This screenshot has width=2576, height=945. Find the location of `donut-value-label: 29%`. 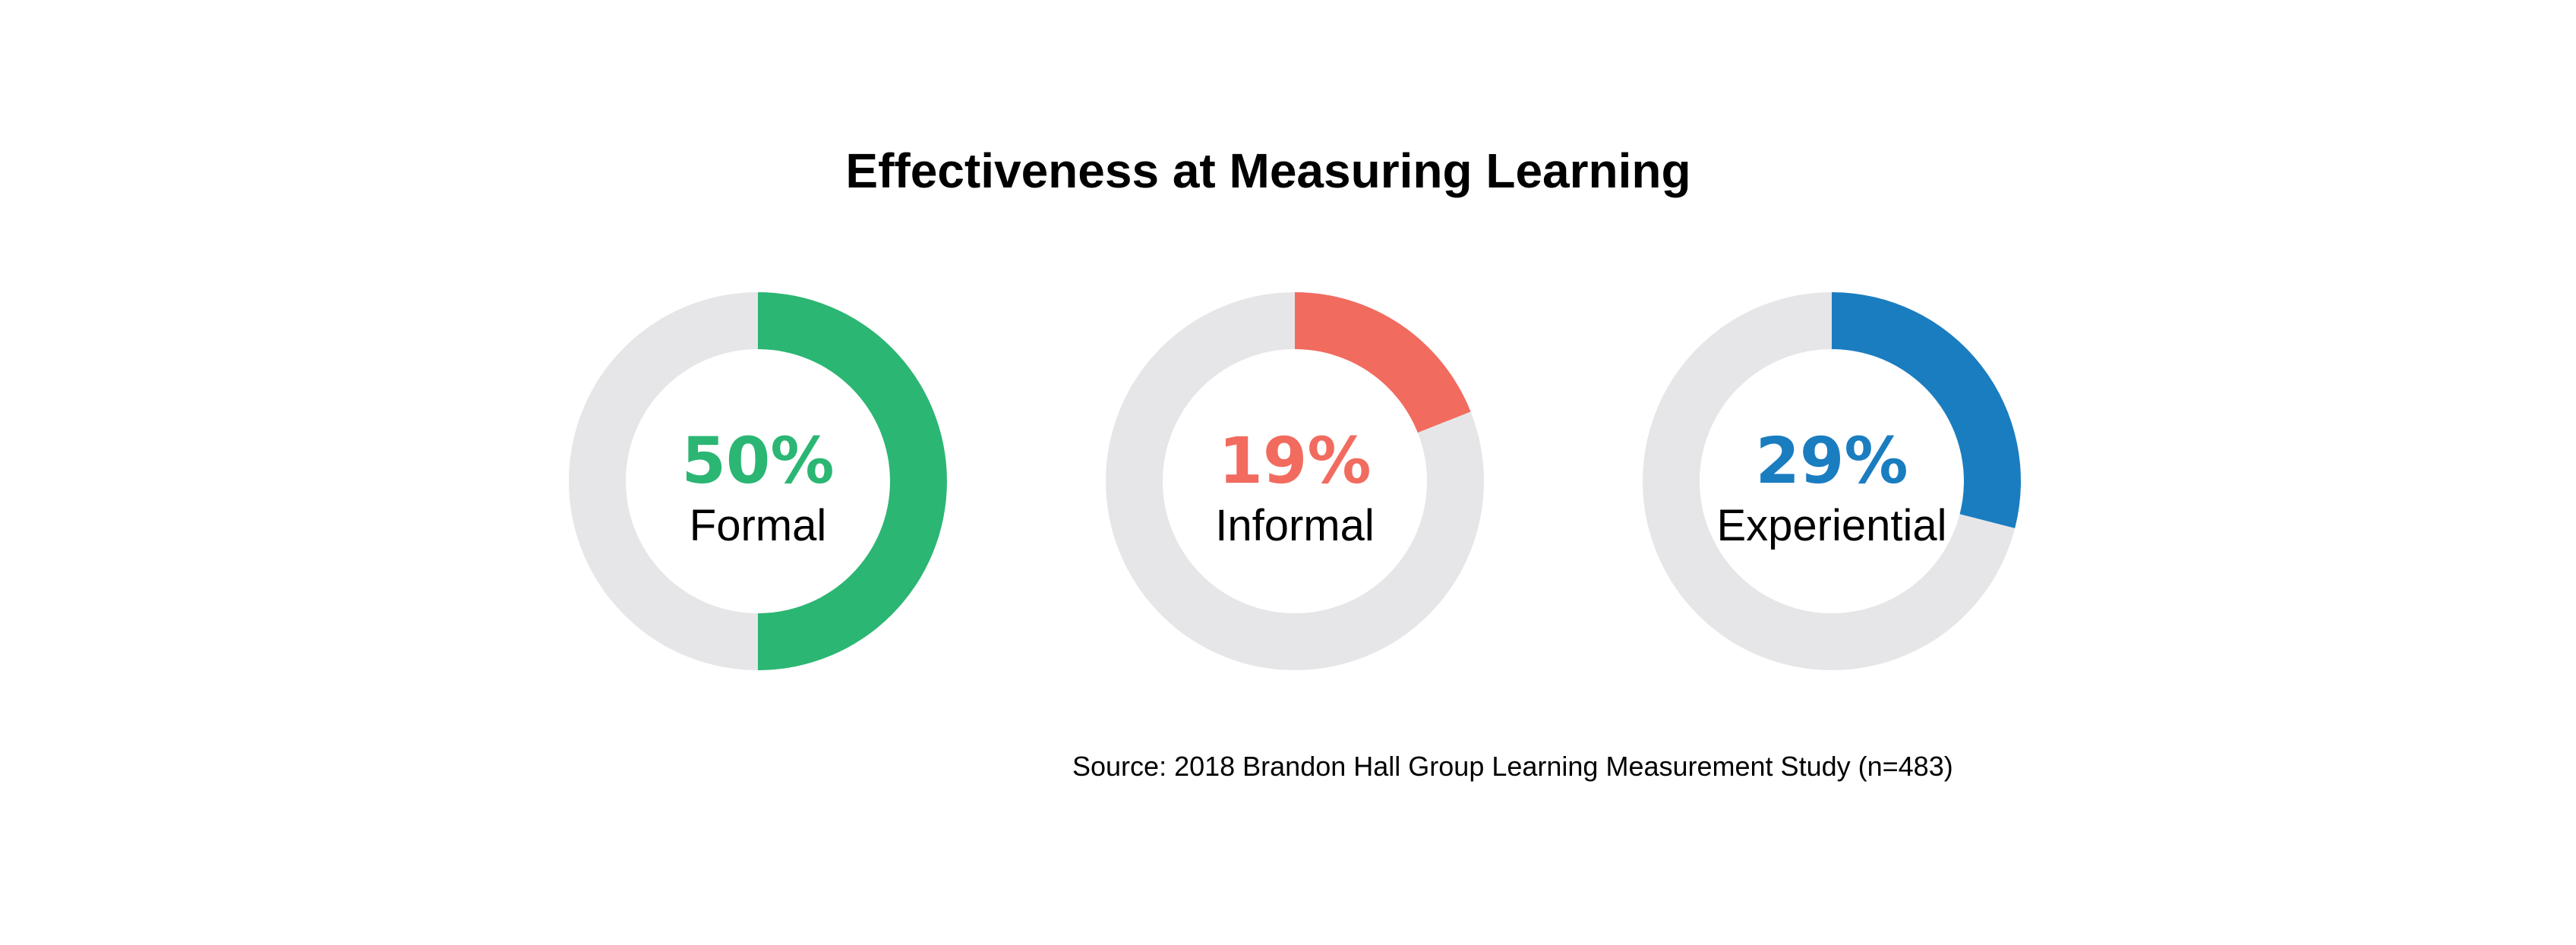

donut-value-label: 29% is located at coordinates (1831, 461).